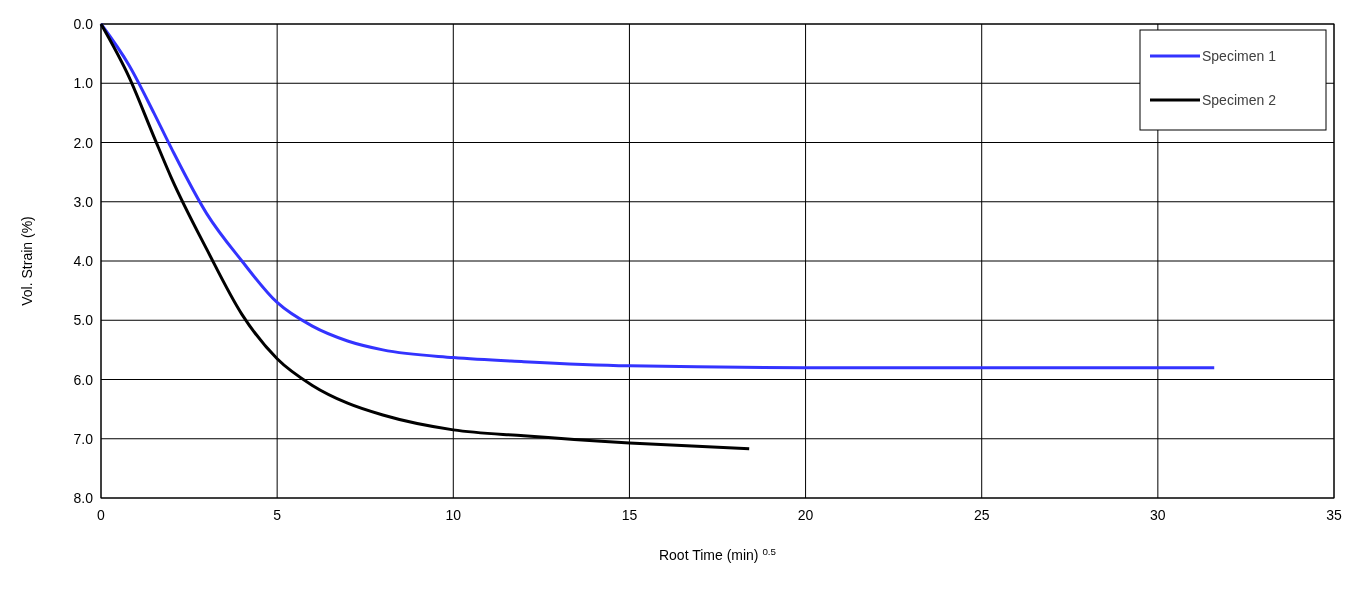  Describe the element at coordinates (83, 379) in the screenshot. I see `y-tick-label: 6.0` at that location.